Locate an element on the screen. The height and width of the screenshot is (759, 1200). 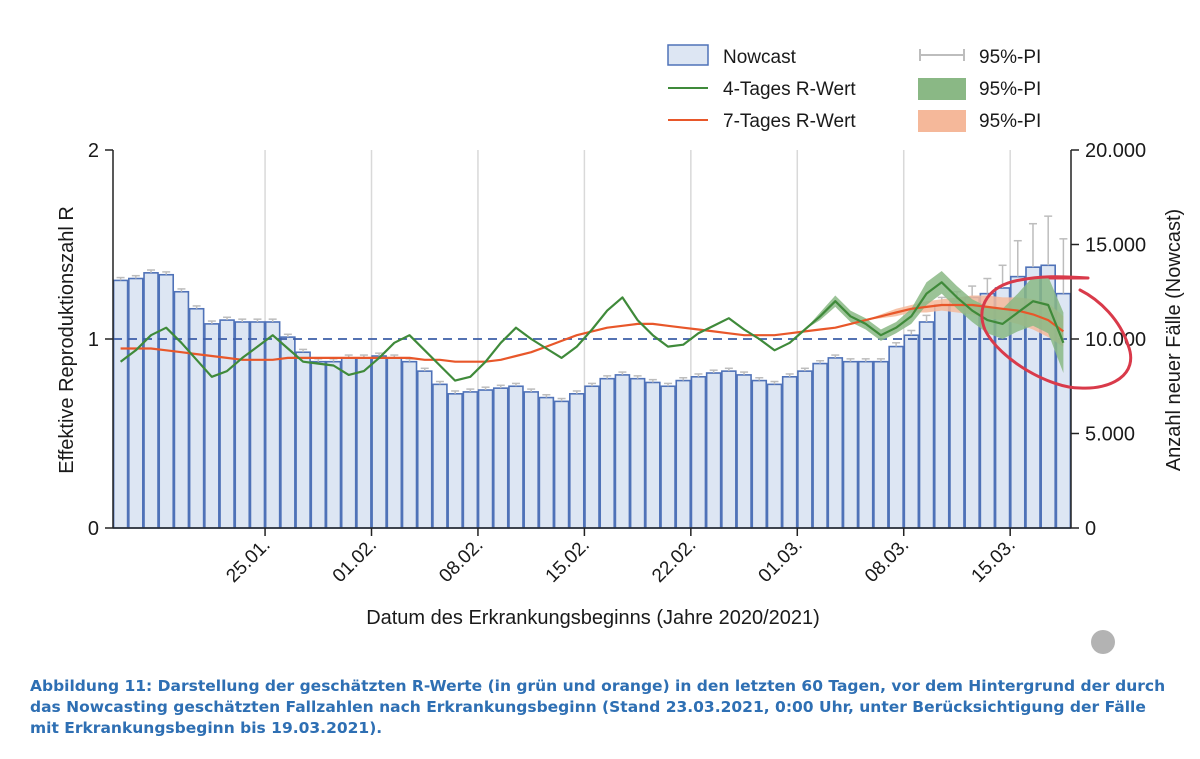
x-tick-label: 15.02. is located at coordinates (568, 561).